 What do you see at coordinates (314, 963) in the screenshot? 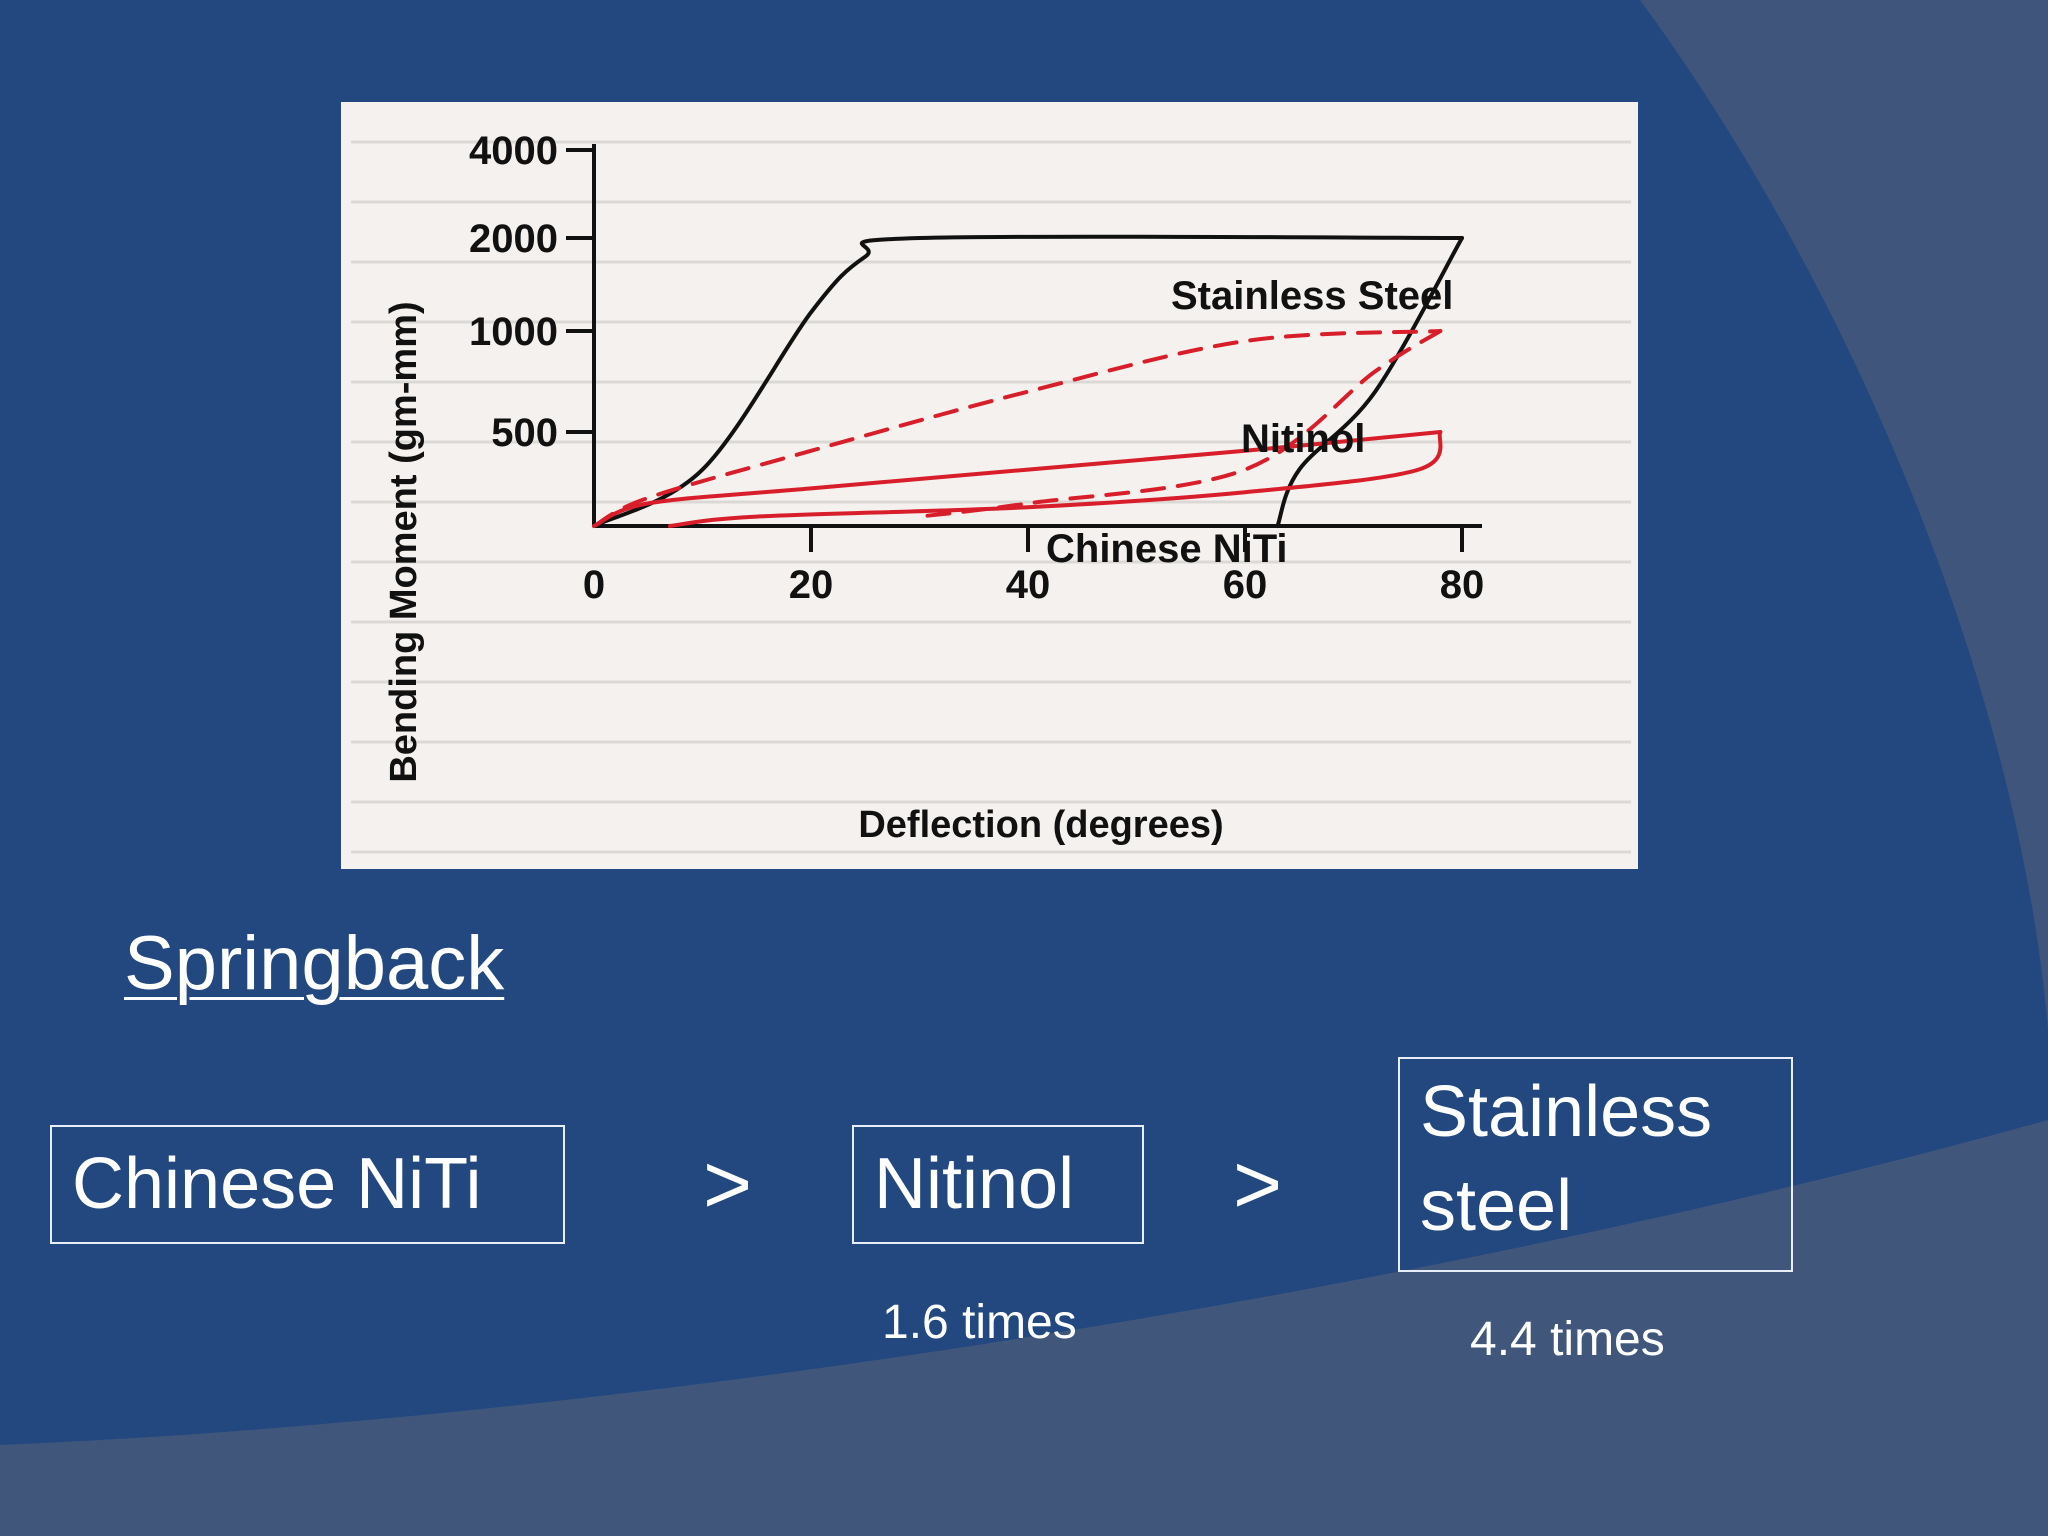
I see `slide-heading-springback: Springback` at bounding box center [314, 963].